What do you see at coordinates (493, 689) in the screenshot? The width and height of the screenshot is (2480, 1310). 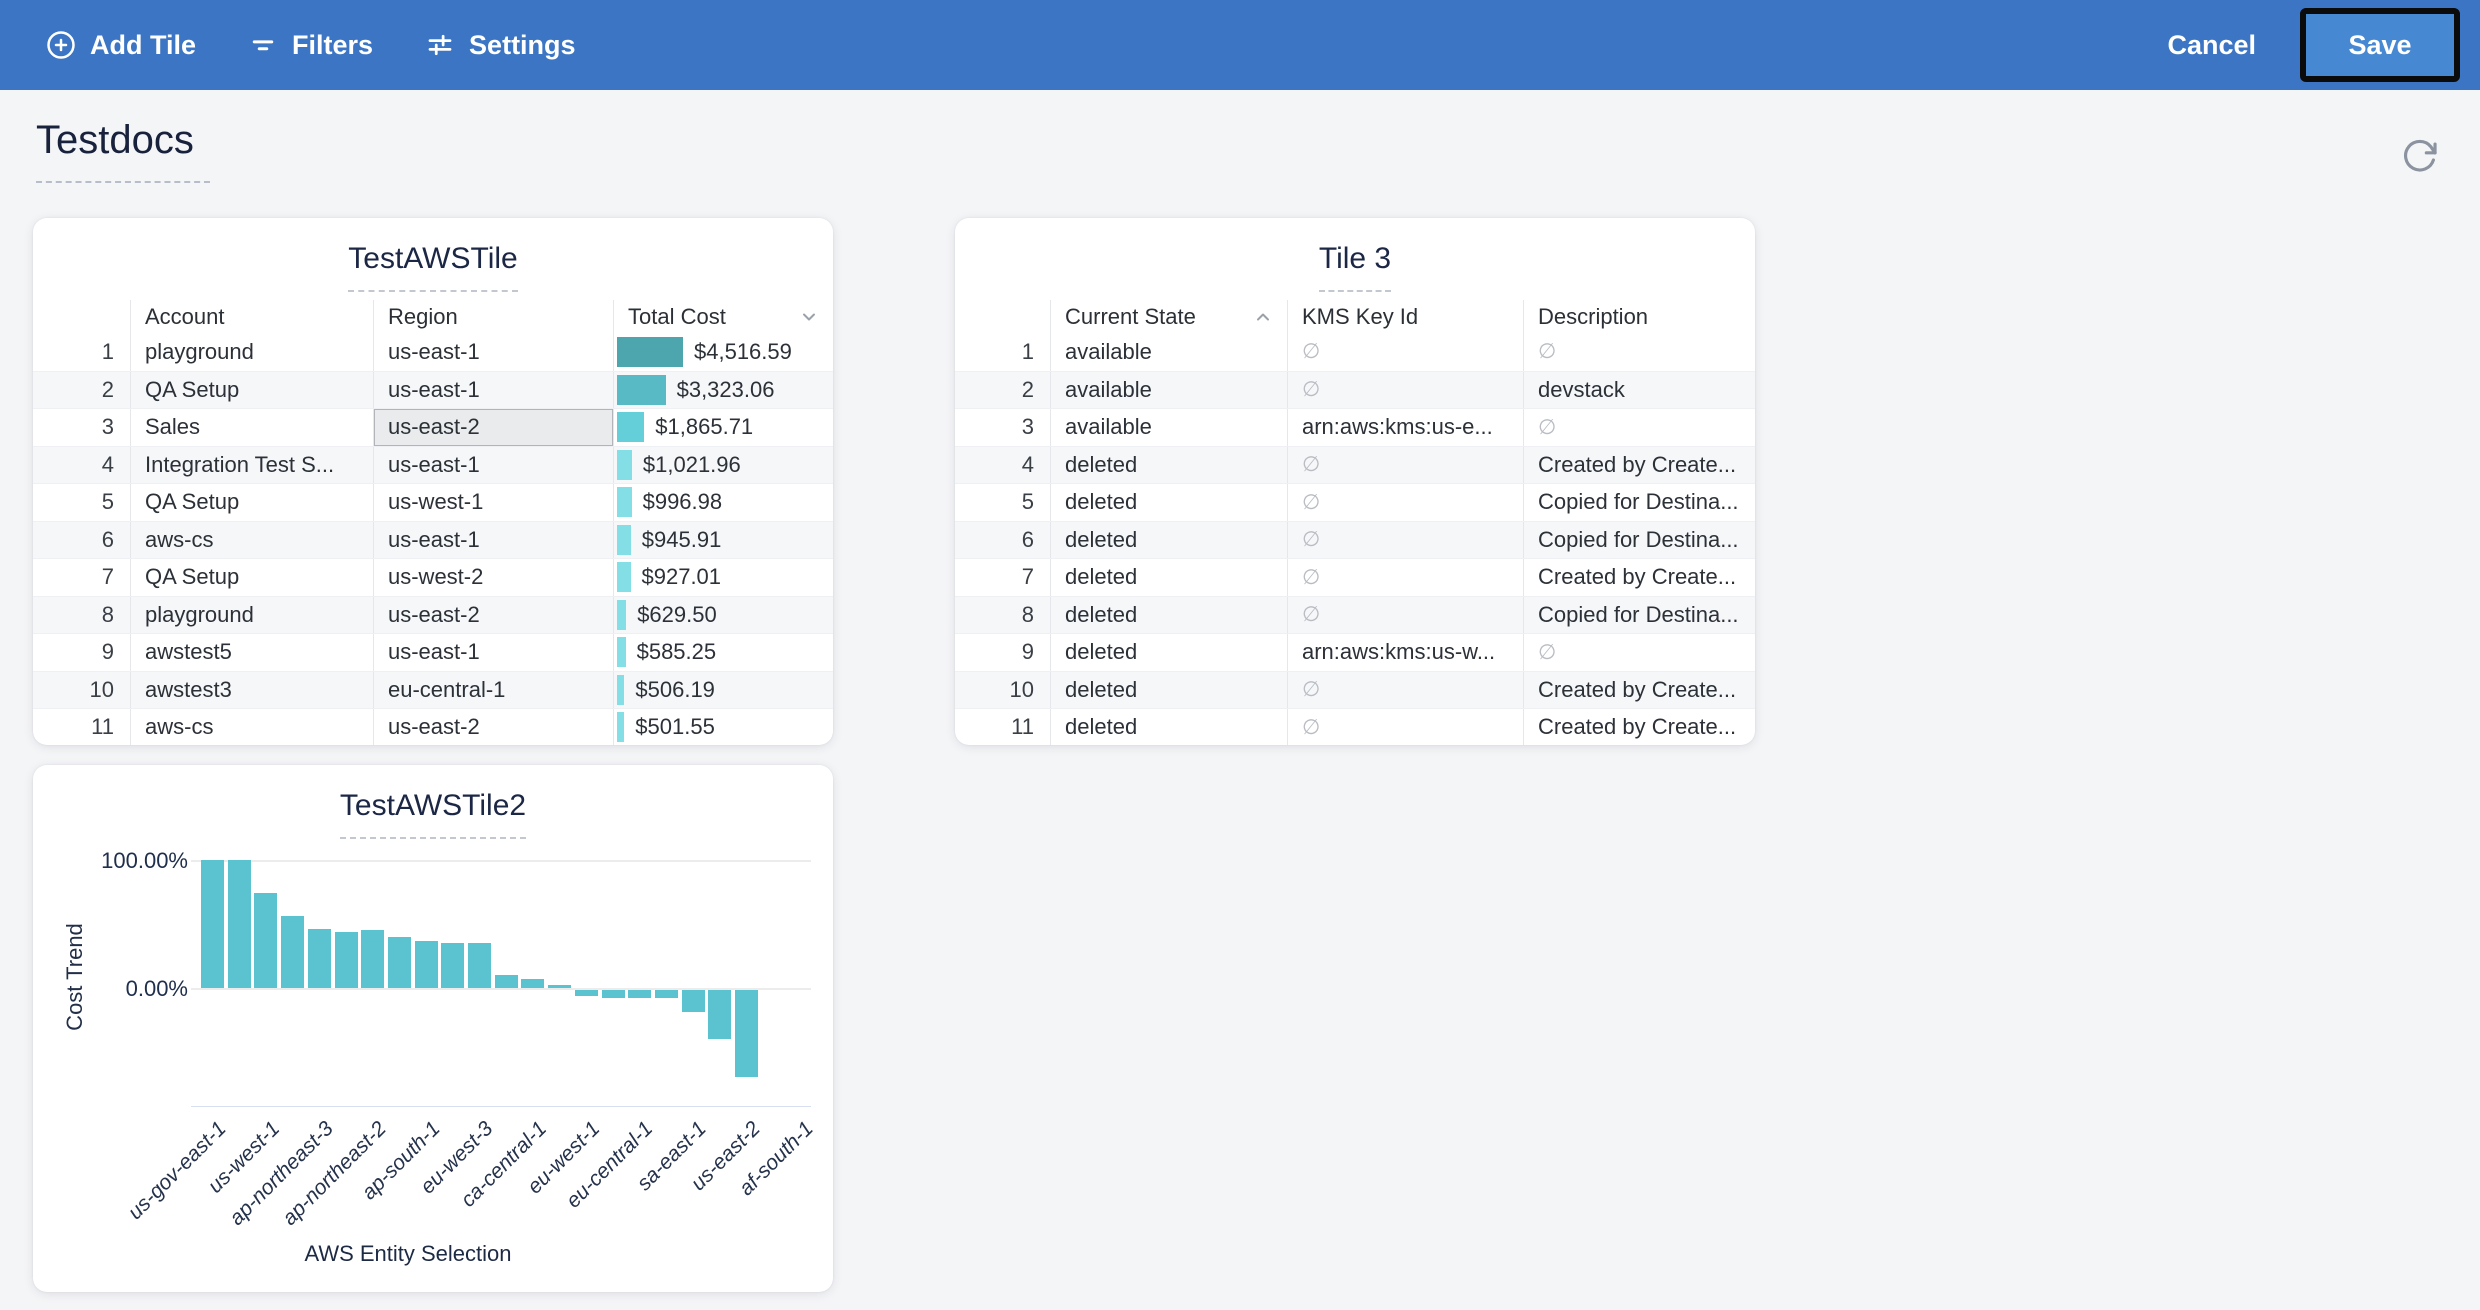 I see `cell-region: eu-central-1` at bounding box center [493, 689].